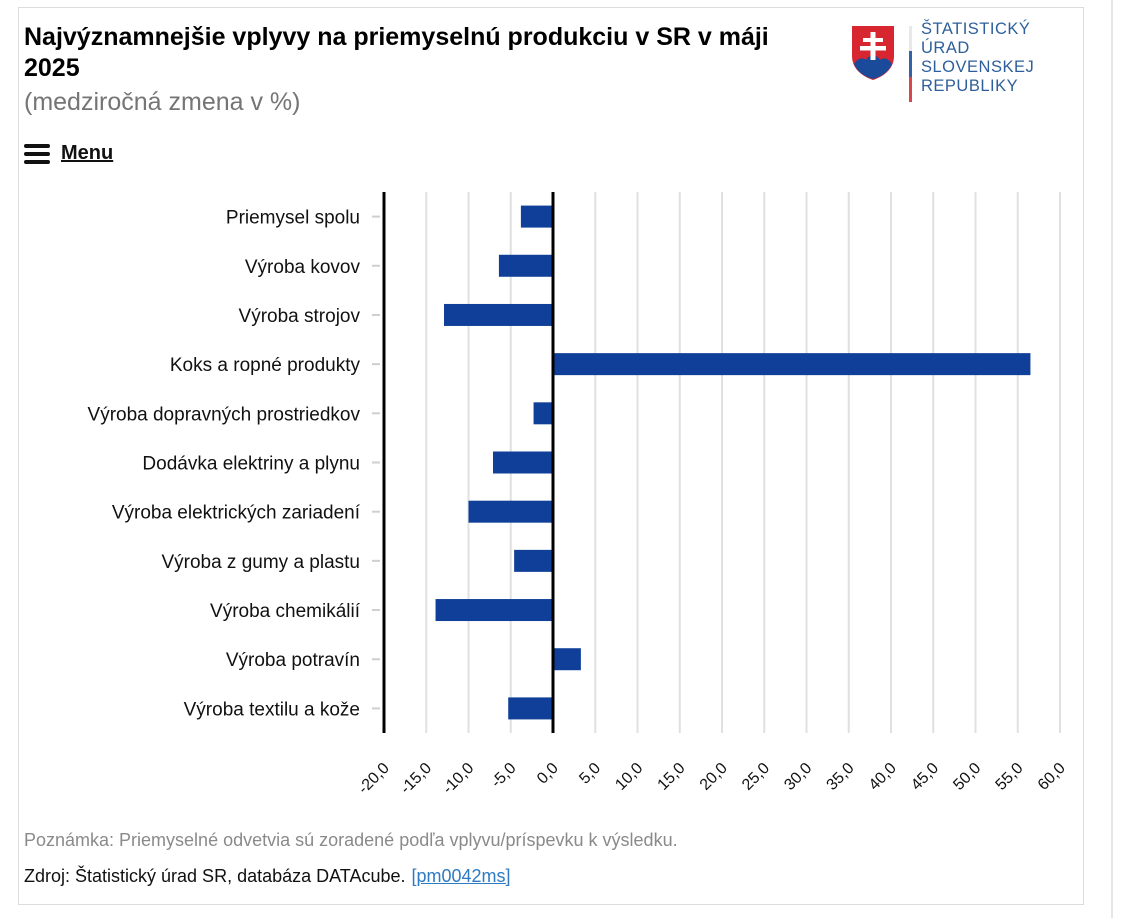 The width and height of the screenshot is (1121, 918). I want to click on susr-logo: ŠTATISTICKÝ ÚRAD SLOVENSKEJ REPUBLIKY, so click(948, 65).